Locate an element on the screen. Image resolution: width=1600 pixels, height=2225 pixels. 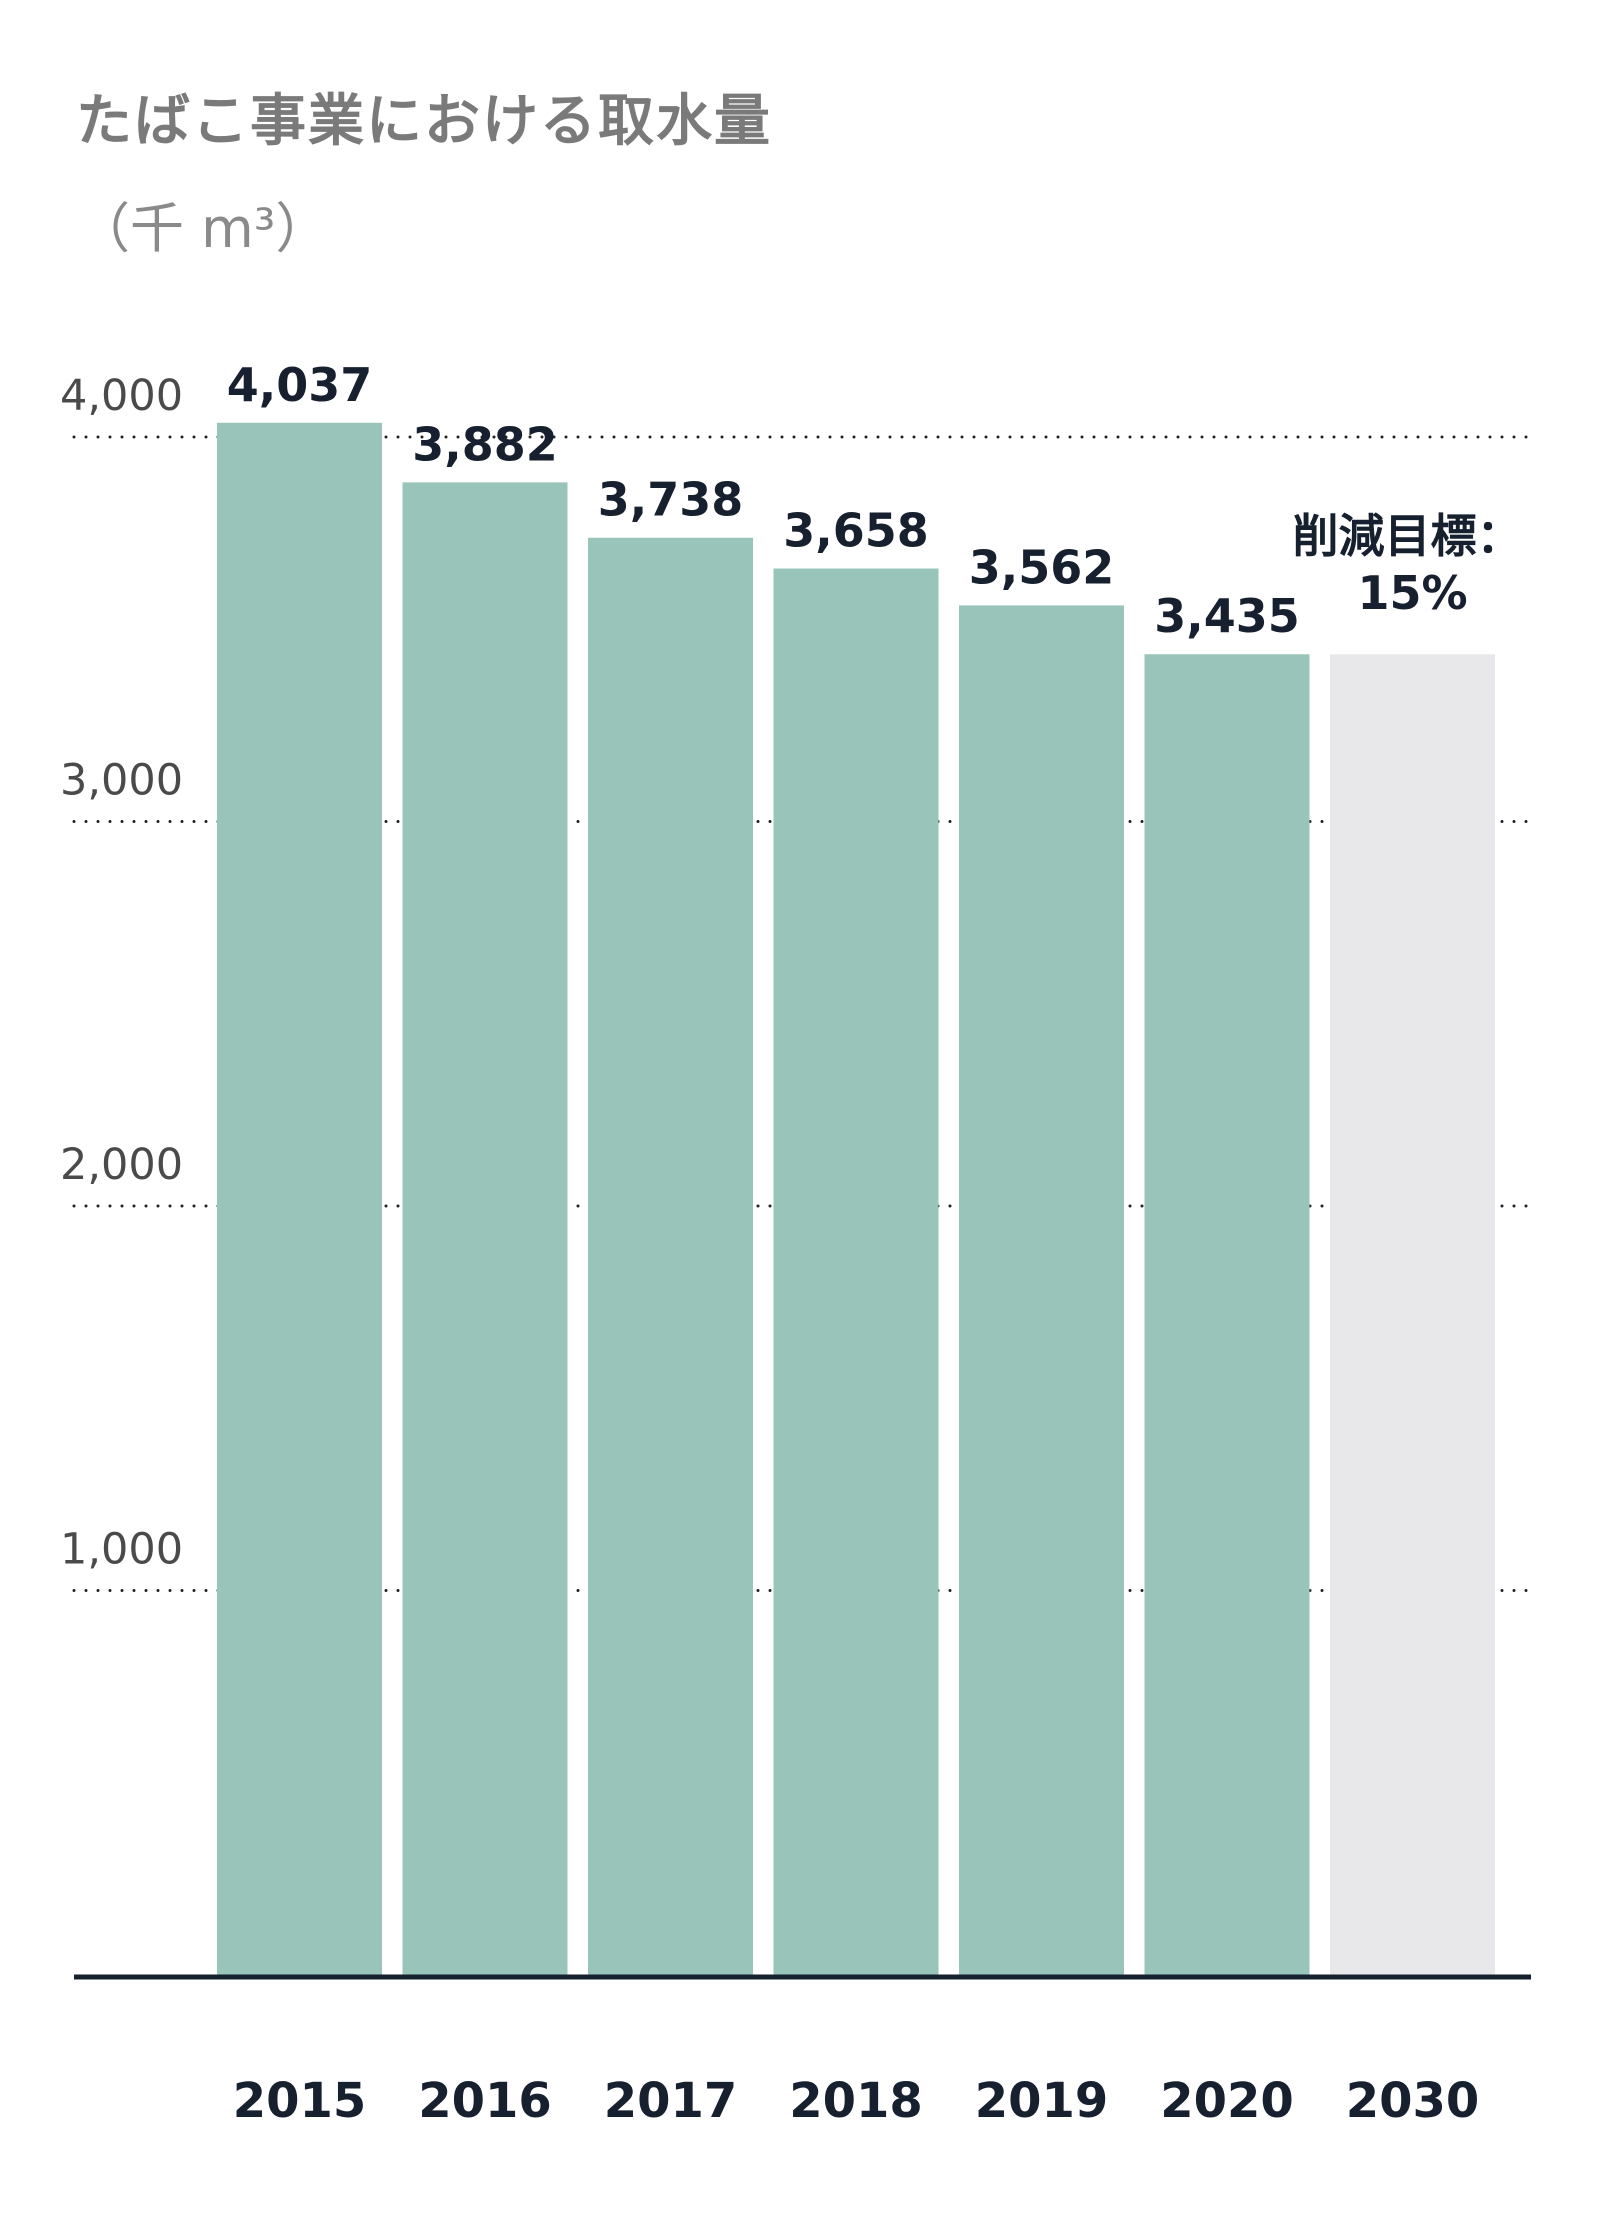
y-tick-label: 4,000 is located at coordinates (121, 396).